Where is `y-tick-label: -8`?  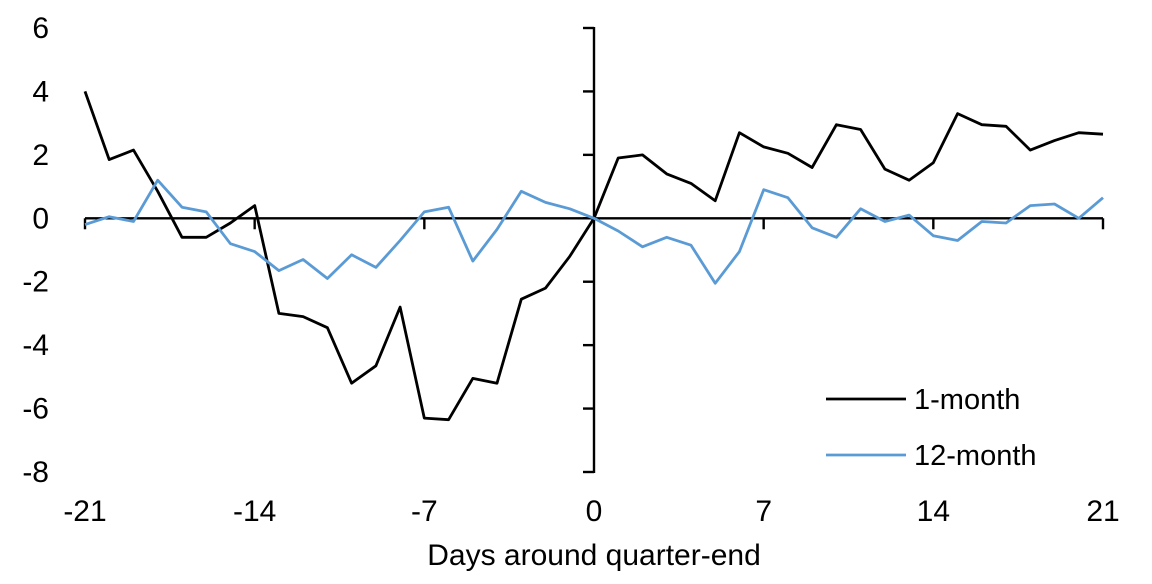 y-tick-label: -8 is located at coordinates (35, 472).